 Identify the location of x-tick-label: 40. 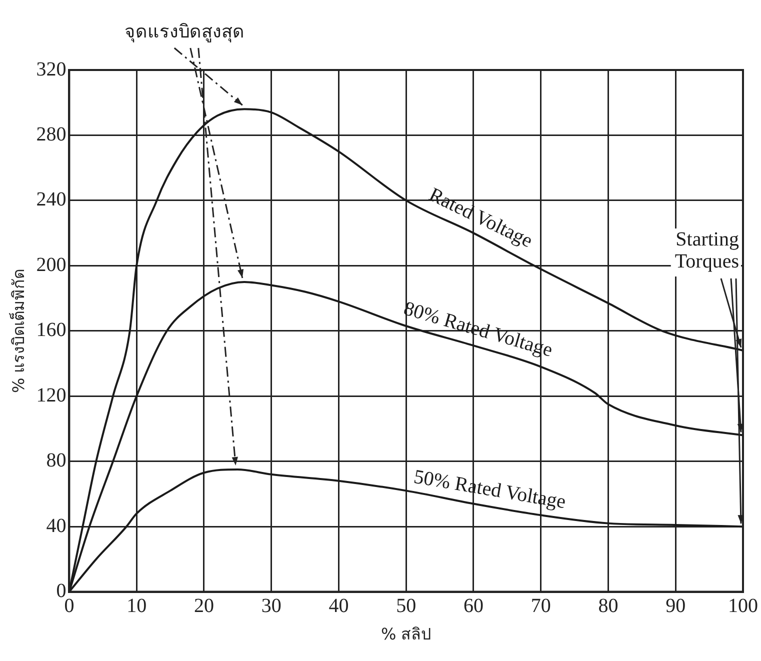
(338, 606).